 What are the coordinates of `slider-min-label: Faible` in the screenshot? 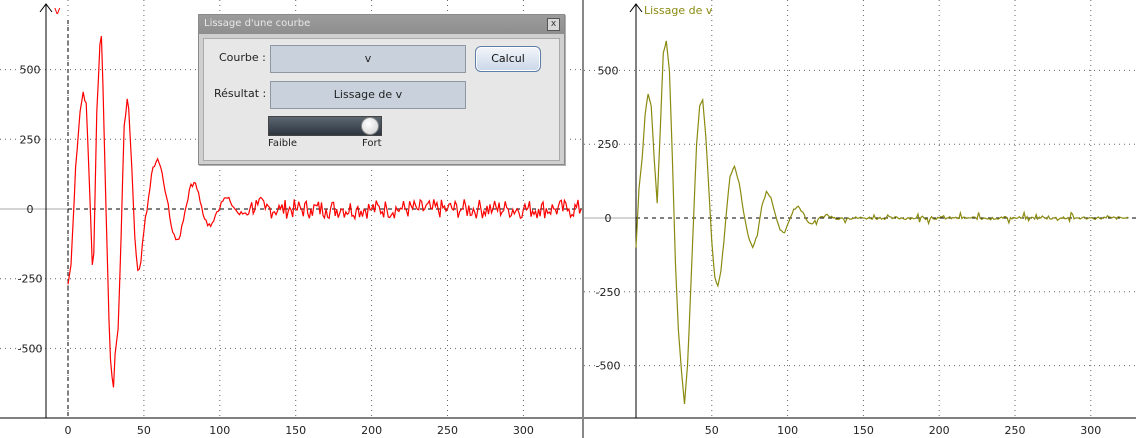 It's located at (283, 143).